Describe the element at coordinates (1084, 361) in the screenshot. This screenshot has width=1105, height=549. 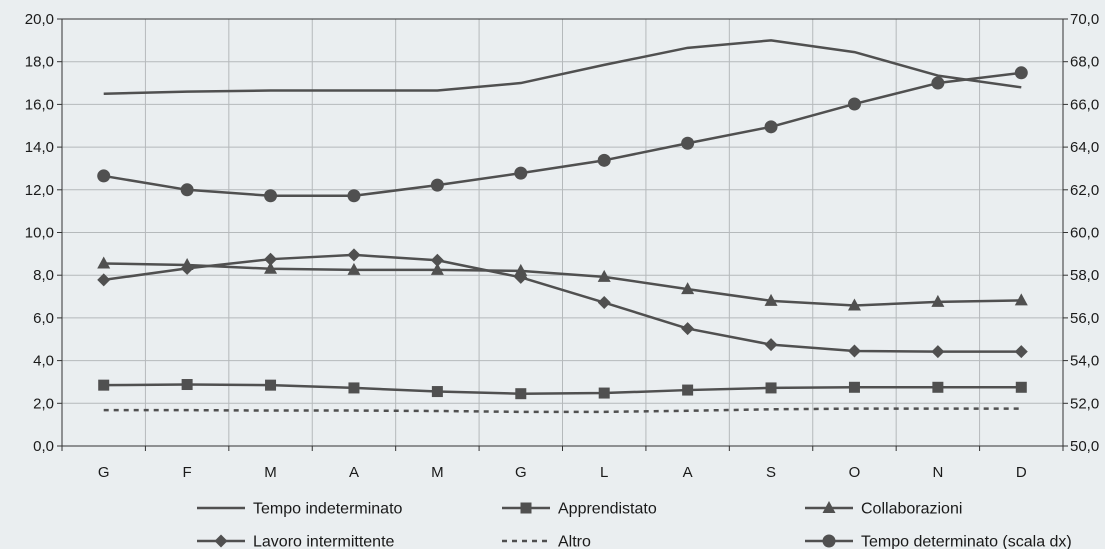
I see `right-tick-label: 54,0` at that location.